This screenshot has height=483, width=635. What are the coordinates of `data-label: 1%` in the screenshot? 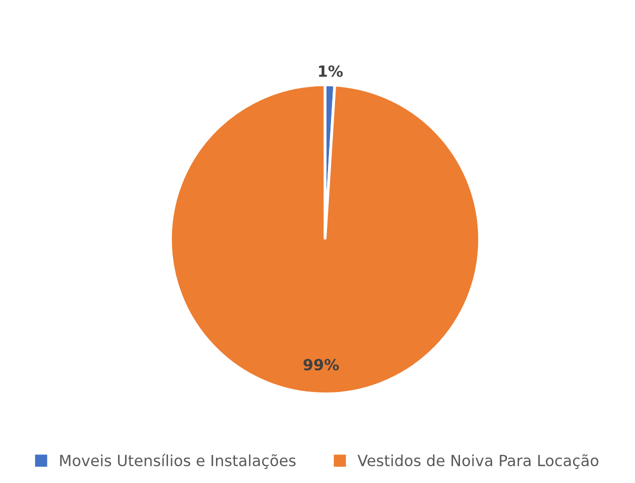 It's located at (331, 71).